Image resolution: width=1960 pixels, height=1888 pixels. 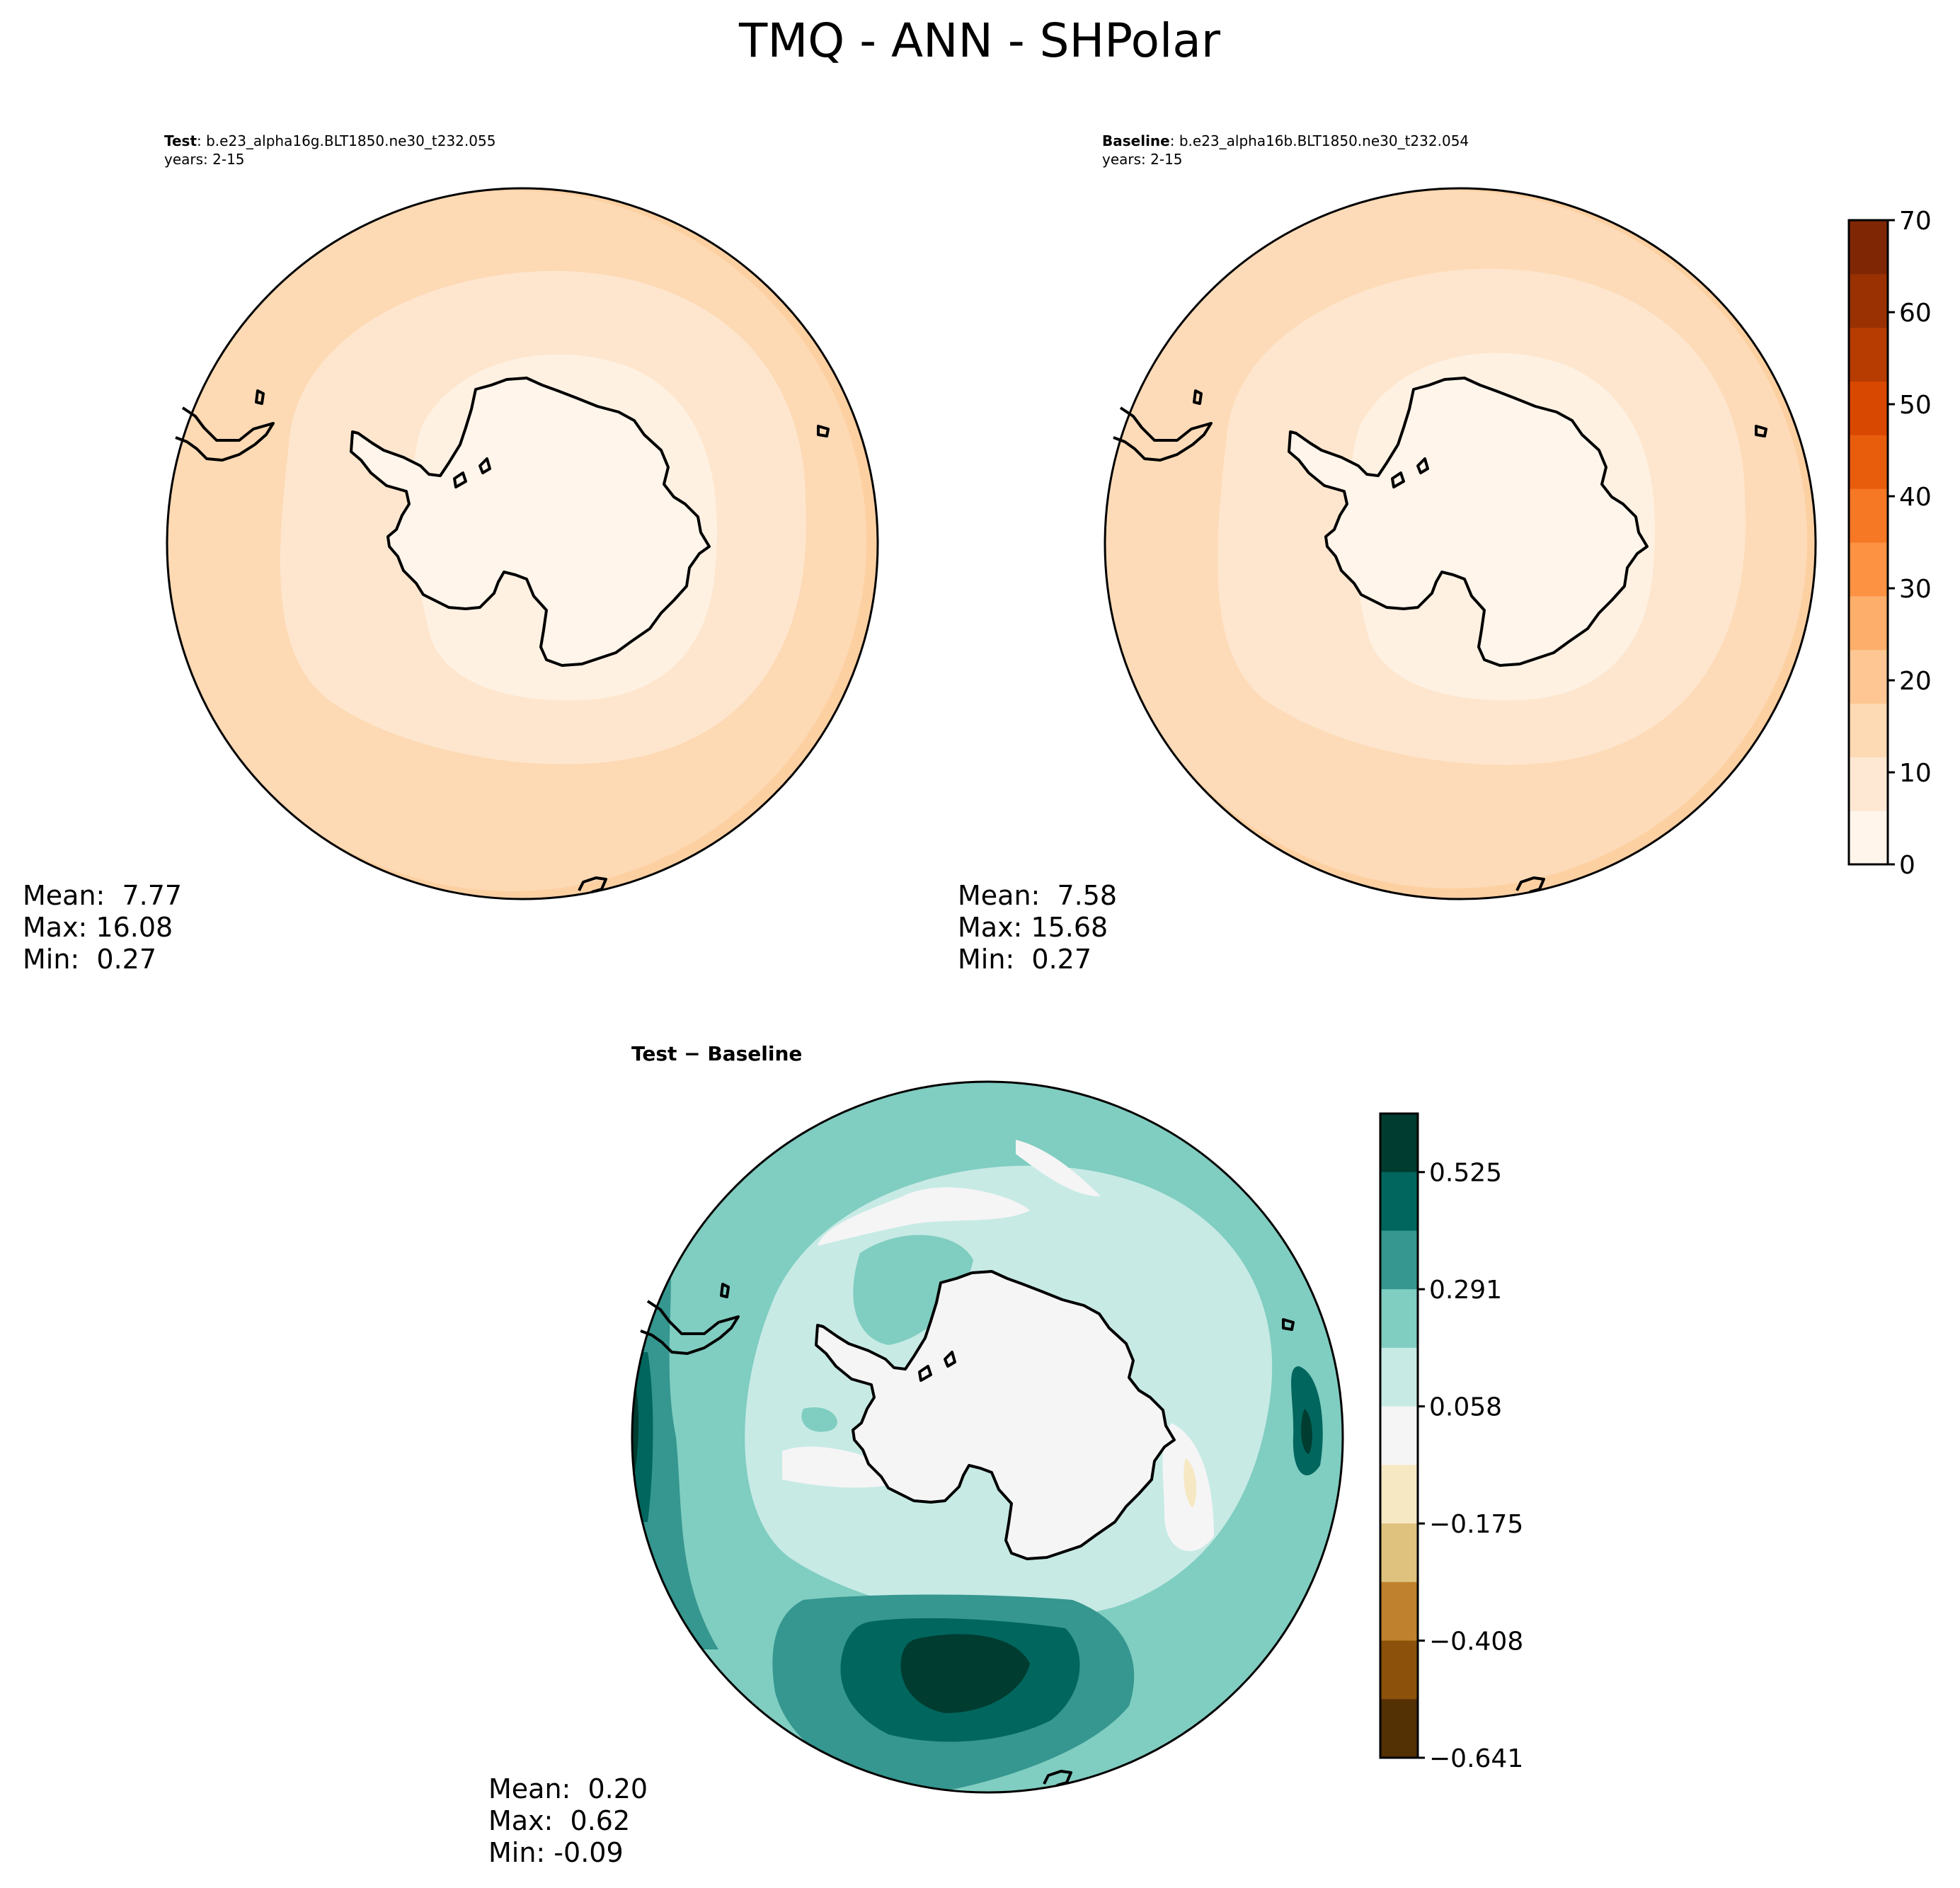 I want to click on panel-baseline-years: years: 2-15, so click(x=1142, y=160).